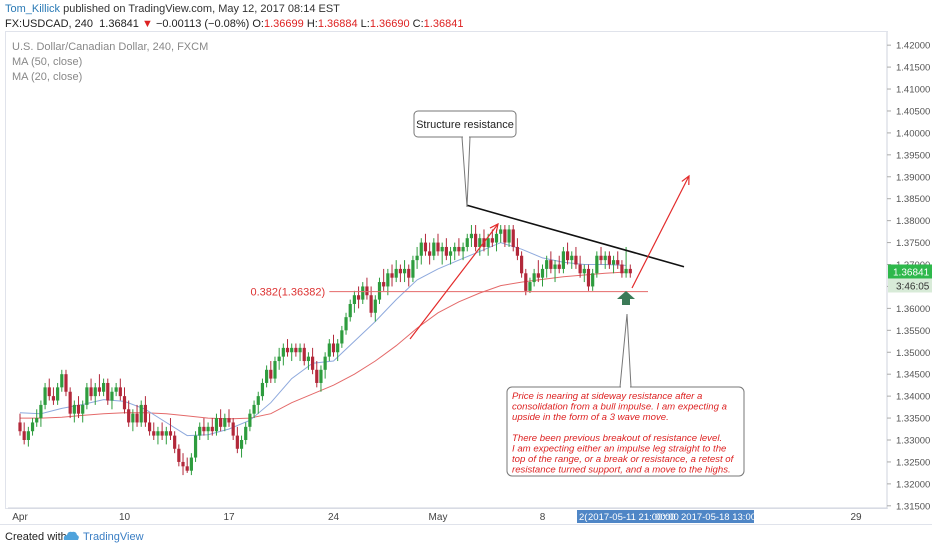 This screenshot has width=932, height=551. Describe the element at coordinates (913, 441) in the screenshot. I see `price-tick-label: 1.33000` at that location.